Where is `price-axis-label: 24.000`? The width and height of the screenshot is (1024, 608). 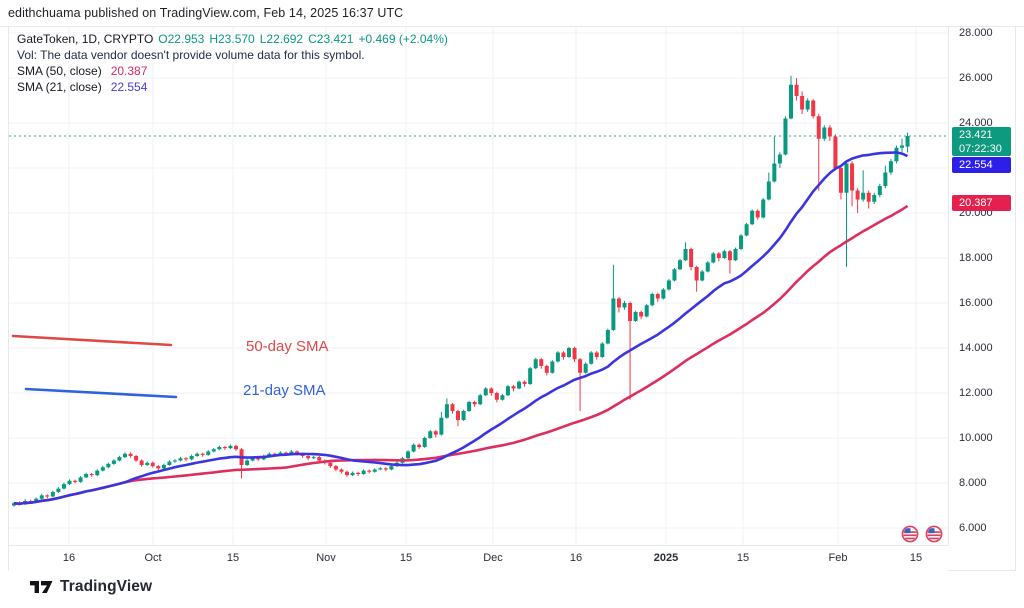
price-axis-label: 24.000 is located at coordinates (976, 122).